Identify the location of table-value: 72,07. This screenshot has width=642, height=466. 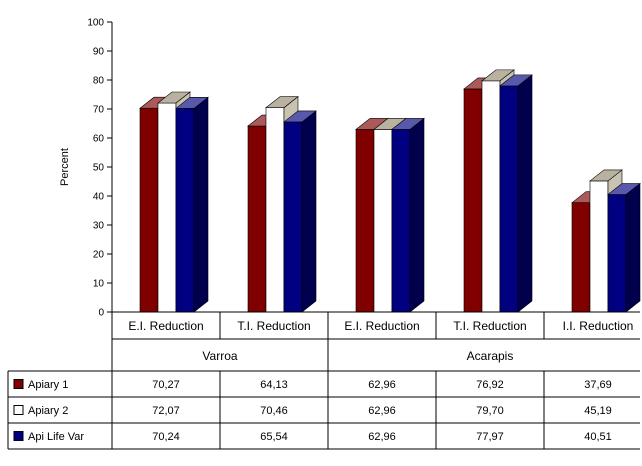
(166, 411).